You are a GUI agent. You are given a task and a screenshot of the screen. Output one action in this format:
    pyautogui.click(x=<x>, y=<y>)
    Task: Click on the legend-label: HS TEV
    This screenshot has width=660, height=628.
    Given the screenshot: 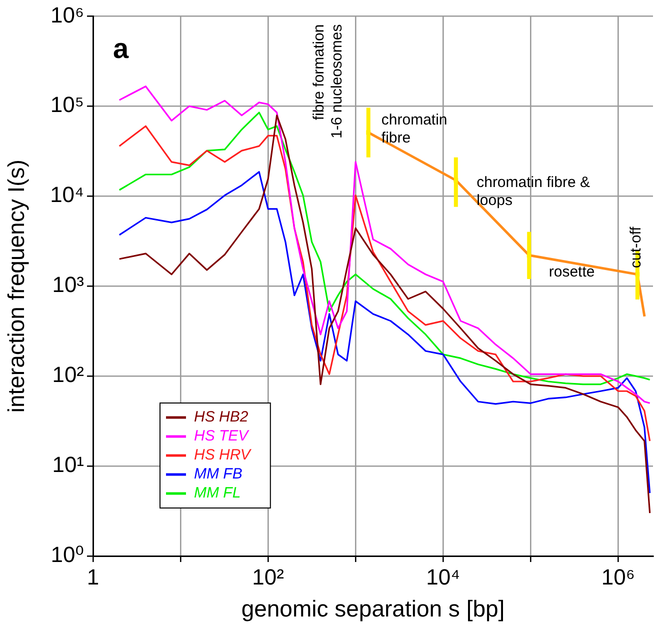 What is the action you would take?
    pyautogui.click(x=222, y=436)
    